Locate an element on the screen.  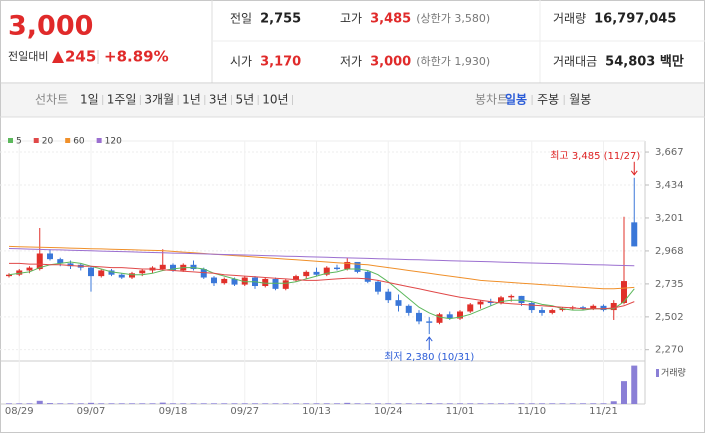
period-tab: 1일 is located at coordinates (89, 100).